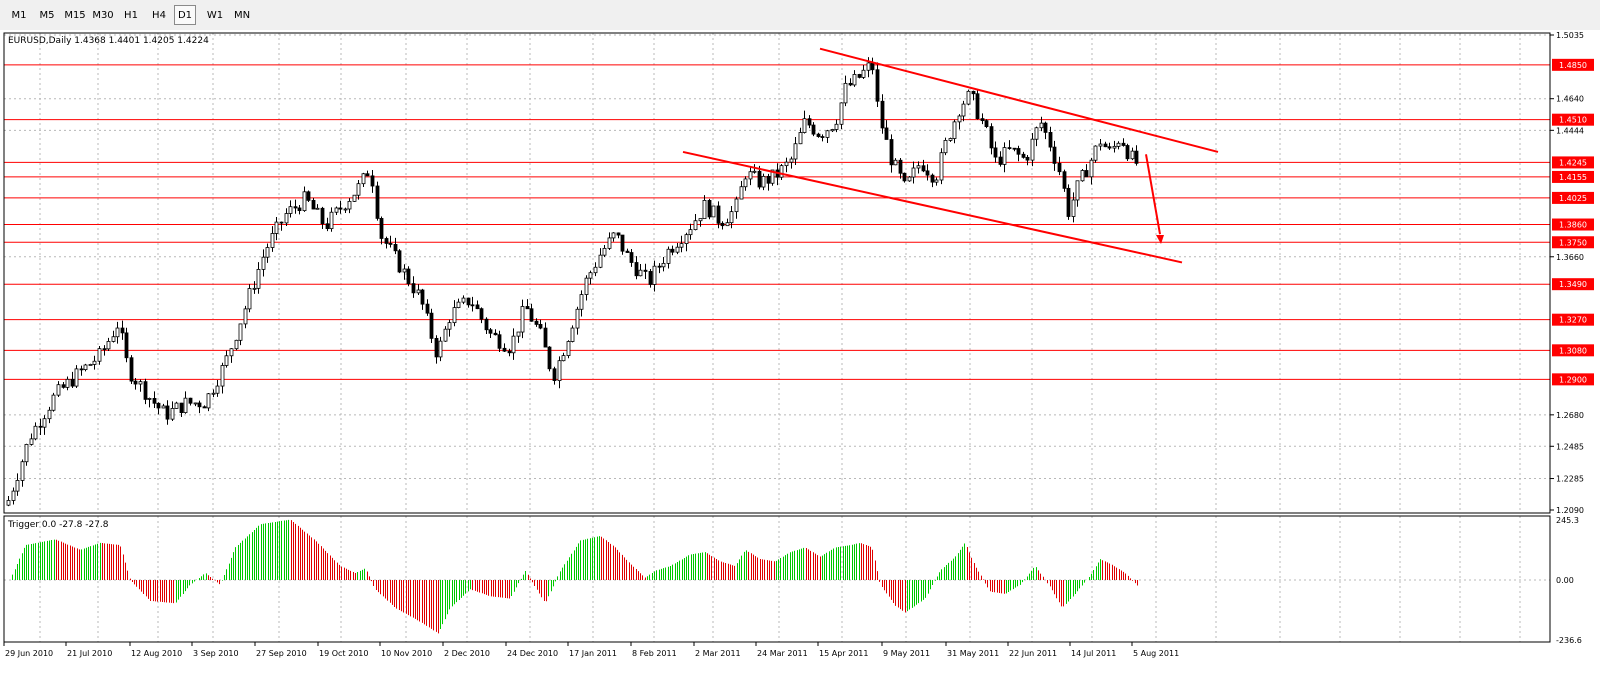 This screenshot has height=678, width=1600. Describe the element at coordinates (1156, 653) in the screenshot. I see `time-tick-label: 5 Aug 2011` at that location.